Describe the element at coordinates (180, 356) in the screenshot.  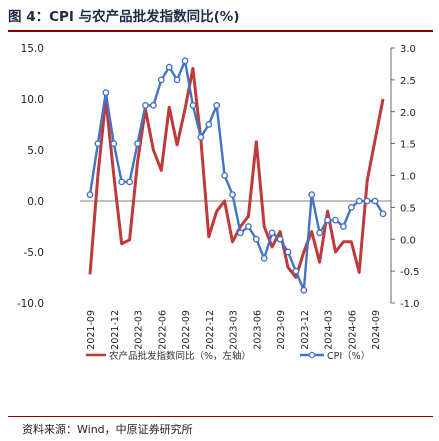
I see `legend-label-agri: 农产品批发指数同比（%，左轴）` at that location.